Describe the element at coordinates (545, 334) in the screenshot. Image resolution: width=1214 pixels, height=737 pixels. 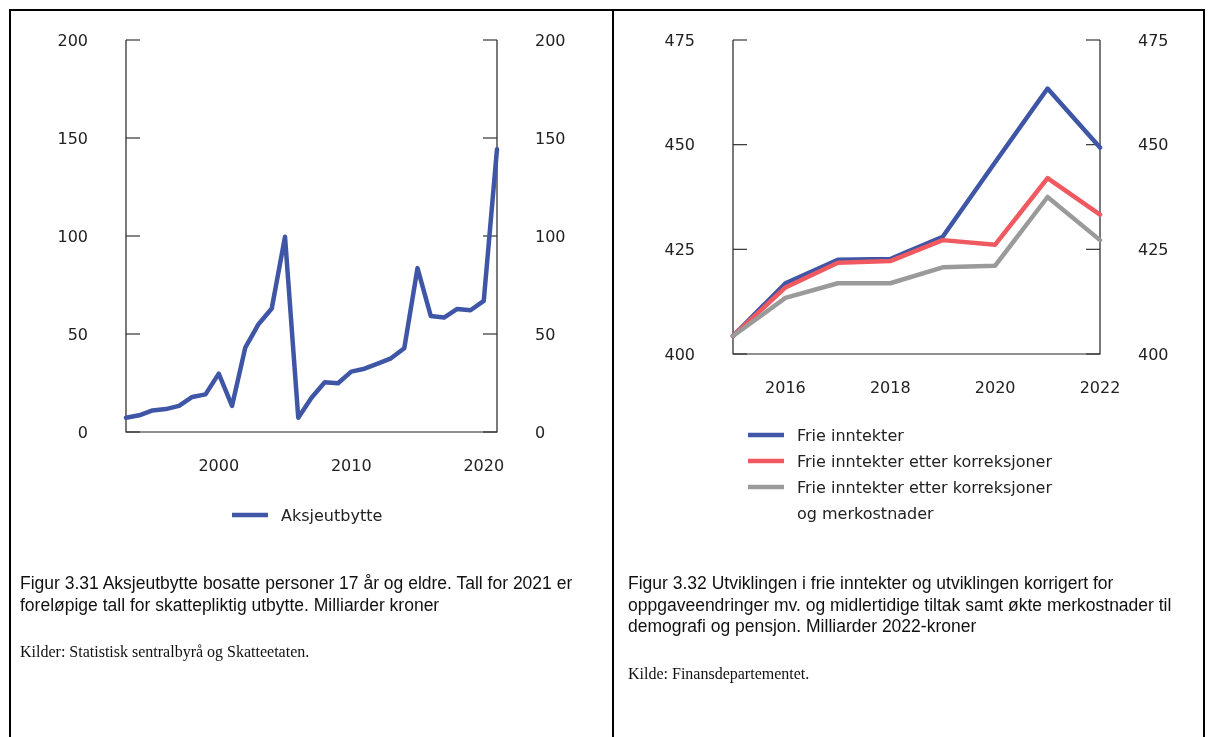
I see `y2-tick-label: 50` at that location.